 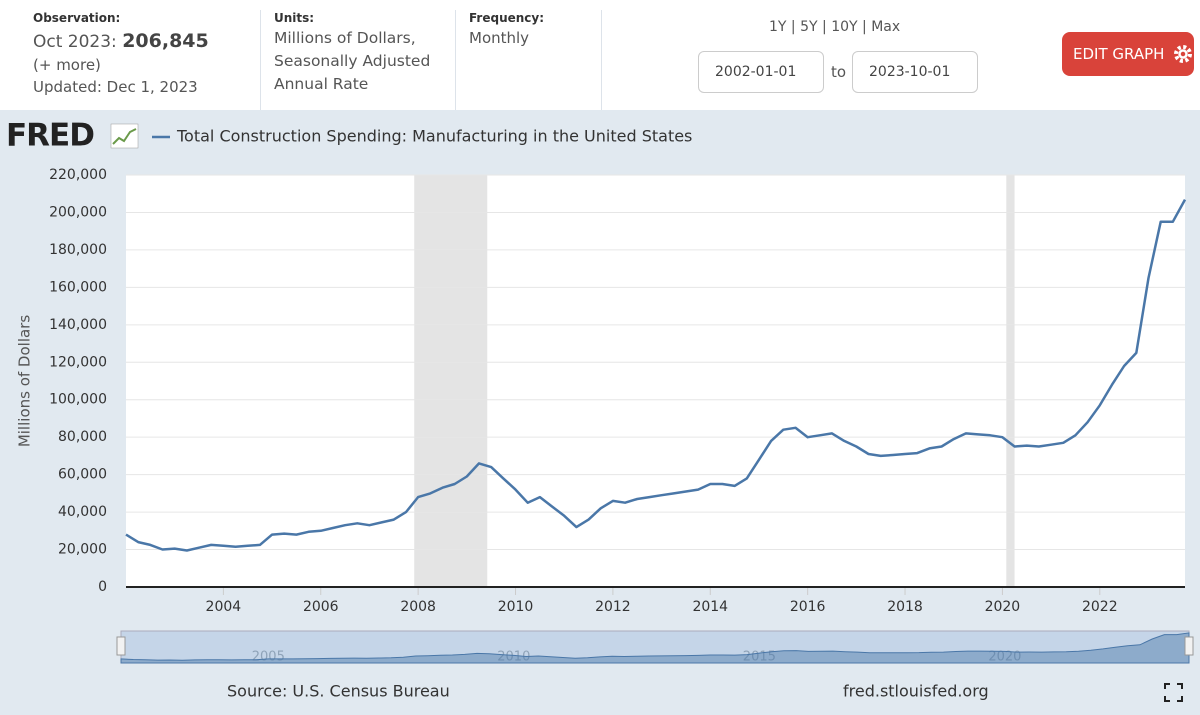 What do you see at coordinates (886, 27) in the screenshot?
I see `range-link: Max` at bounding box center [886, 27].